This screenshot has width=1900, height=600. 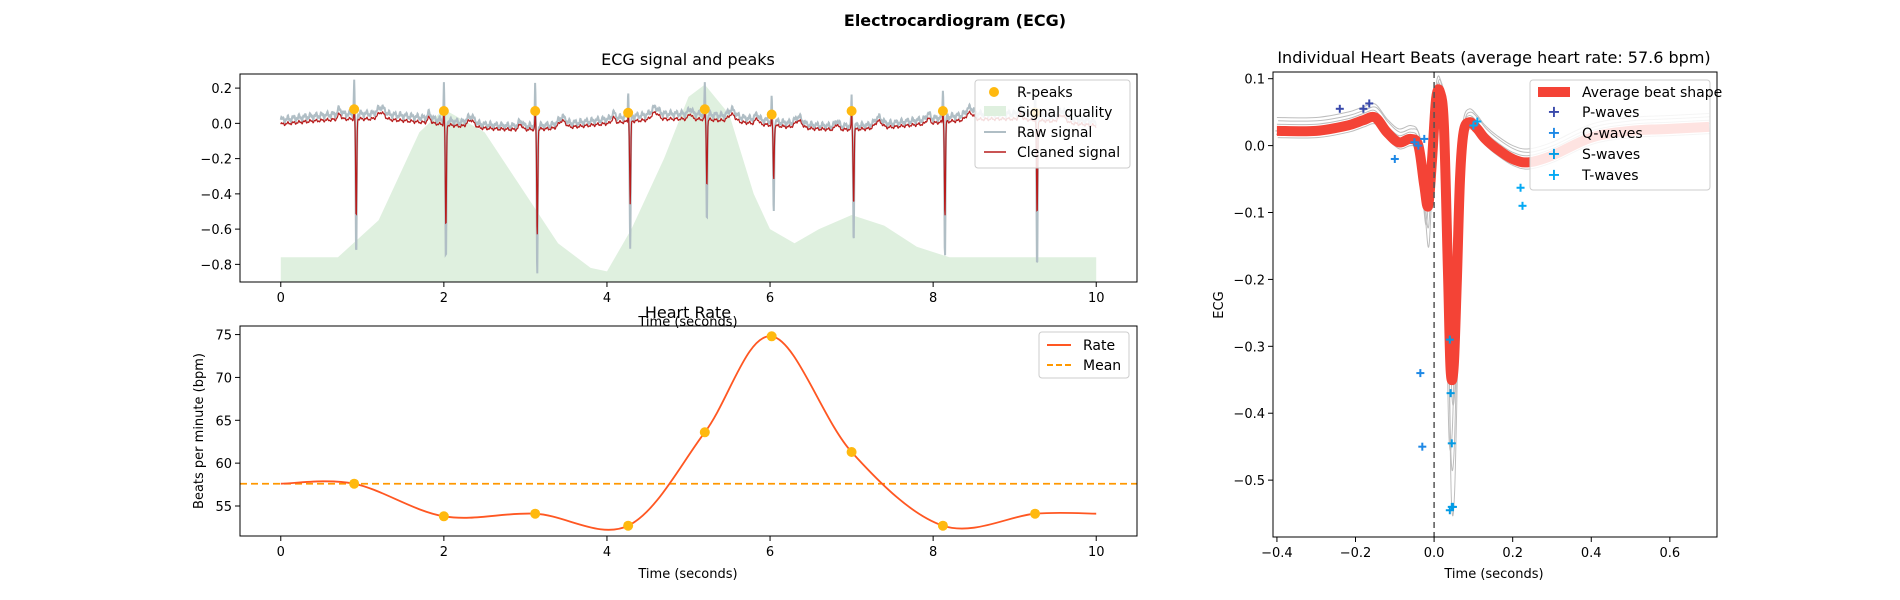 I want to click on rate-ytick-label: 55, so click(x=223, y=507).